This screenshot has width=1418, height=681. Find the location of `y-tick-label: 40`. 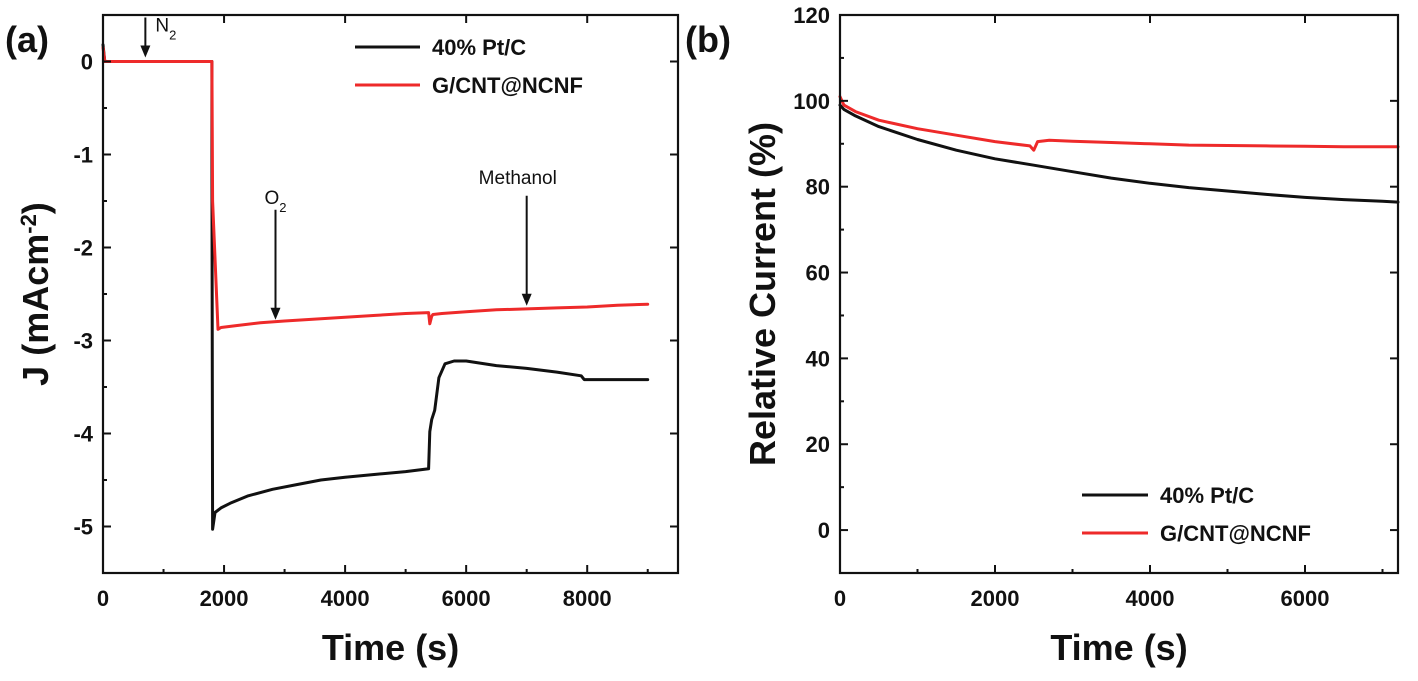

y-tick-label: 40 is located at coordinates (818, 358).